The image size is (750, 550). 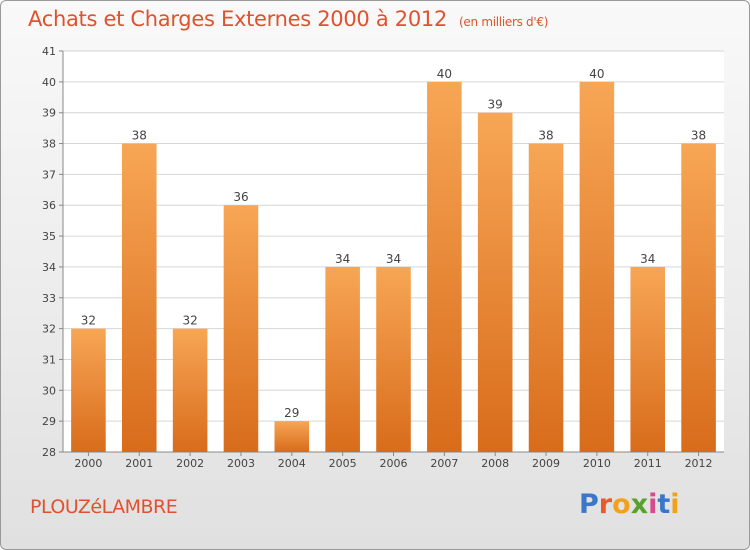 What do you see at coordinates (88, 463) in the screenshot?
I see `x-tick-label: 2000` at bounding box center [88, 463].